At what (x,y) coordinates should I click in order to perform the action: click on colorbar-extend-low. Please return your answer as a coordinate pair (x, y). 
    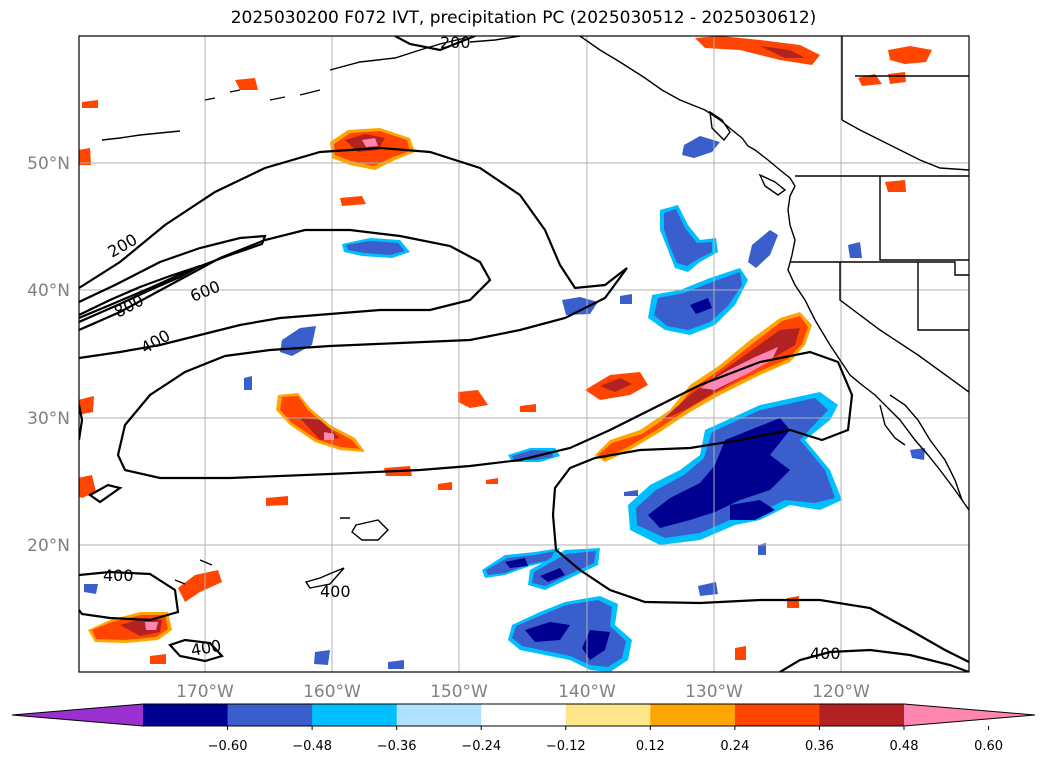
    Looking at the image, I should click on (77, 715).